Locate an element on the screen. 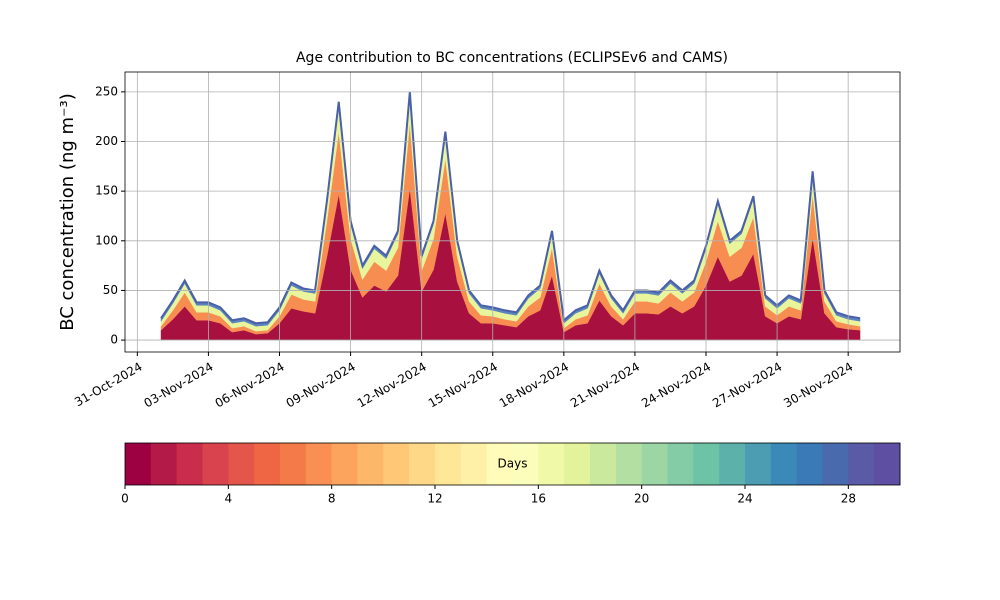 The image size is (1000, 600). x-tick-label: 03-Nov-2024 is located at coordinates (178, 385).